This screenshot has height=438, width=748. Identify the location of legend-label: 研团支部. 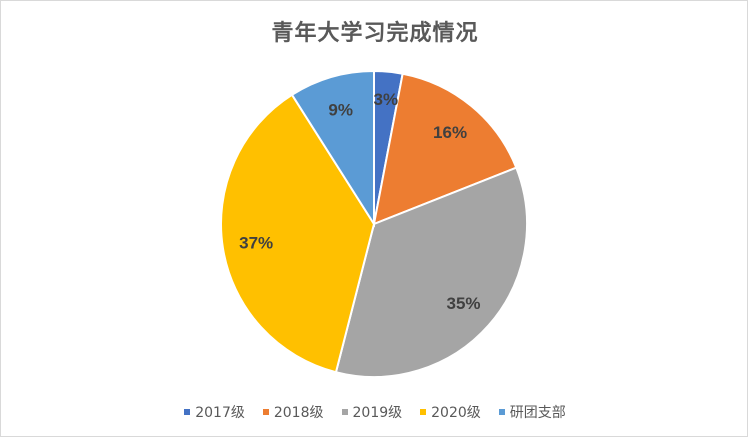
(537, 413).